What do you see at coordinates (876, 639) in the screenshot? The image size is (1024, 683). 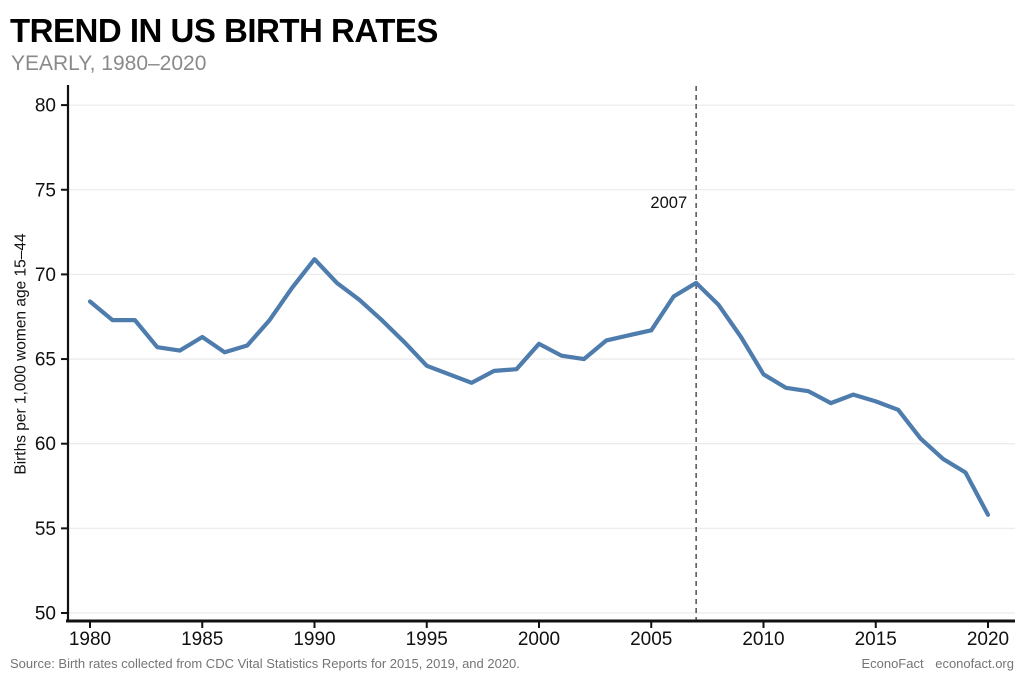 I see `x-tick-label: 2015` at bounding box center [876, 639].